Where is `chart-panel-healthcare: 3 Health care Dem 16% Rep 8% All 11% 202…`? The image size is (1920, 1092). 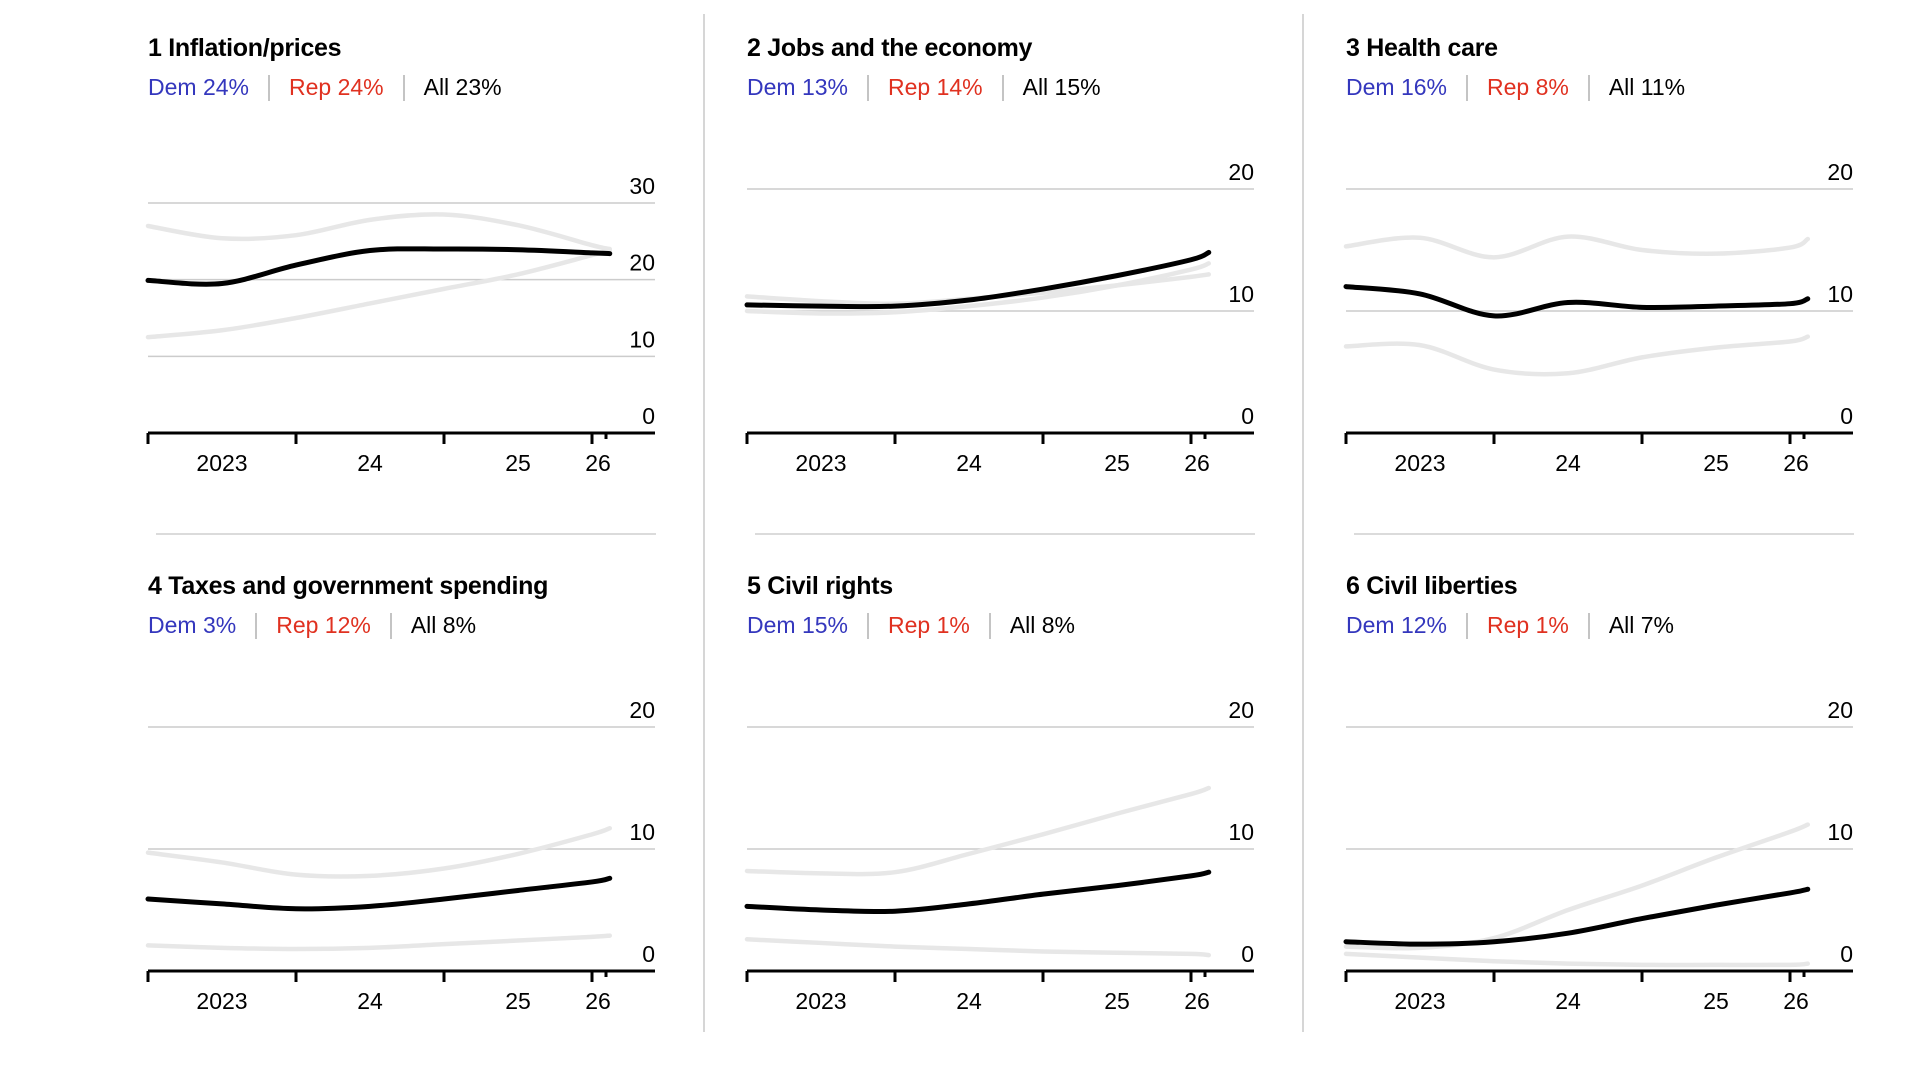 chart-panel-healthcare: 3 Health care Dem 16% Rep 8% All 11% 202… is located at coordinates (1627, 278).